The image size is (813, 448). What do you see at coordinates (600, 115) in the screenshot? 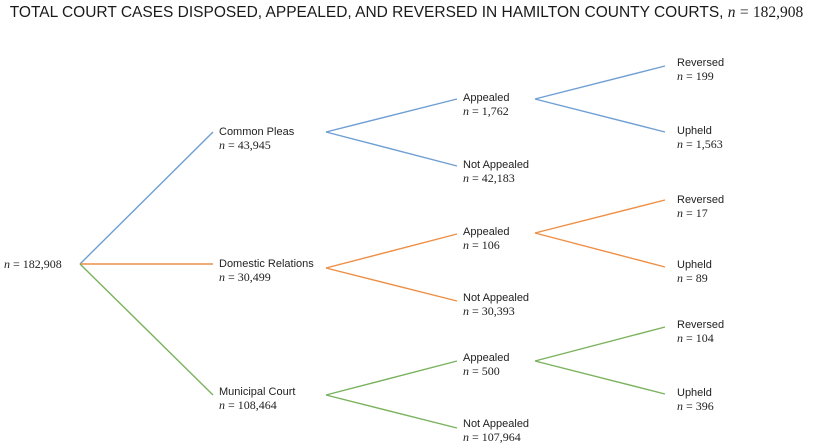
I see `edge-common-pleas-upheld` at bounding box center [600, 115].